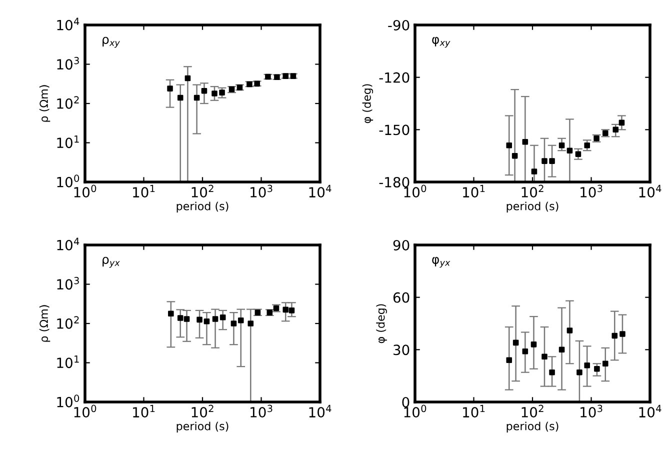 The image size is (663, 461). What do you see at coordinates (399, 25) in the screenshot?
I see `y-tick-label: -90` at bounding box center [399, 25].